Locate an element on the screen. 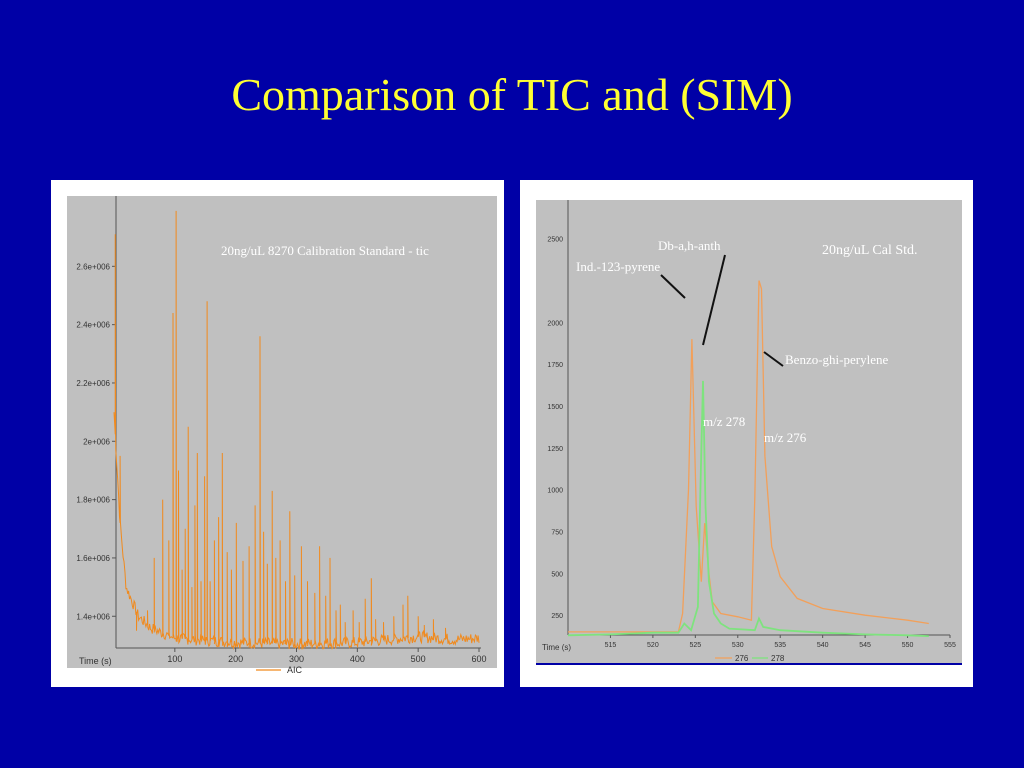 The width and height of the screenshot is (1024, 768). tic-y-tick-label: 1.8e+006 is located at coordinates (93, 500).